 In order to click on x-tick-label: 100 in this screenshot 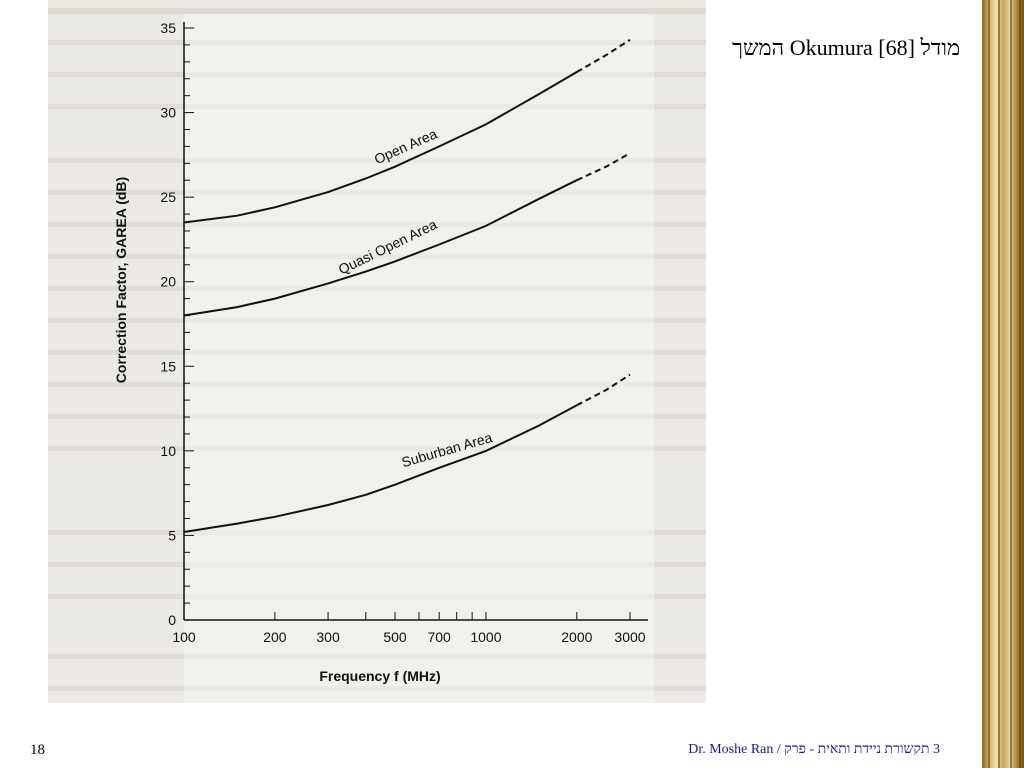, I will do `click(184, 637)`.